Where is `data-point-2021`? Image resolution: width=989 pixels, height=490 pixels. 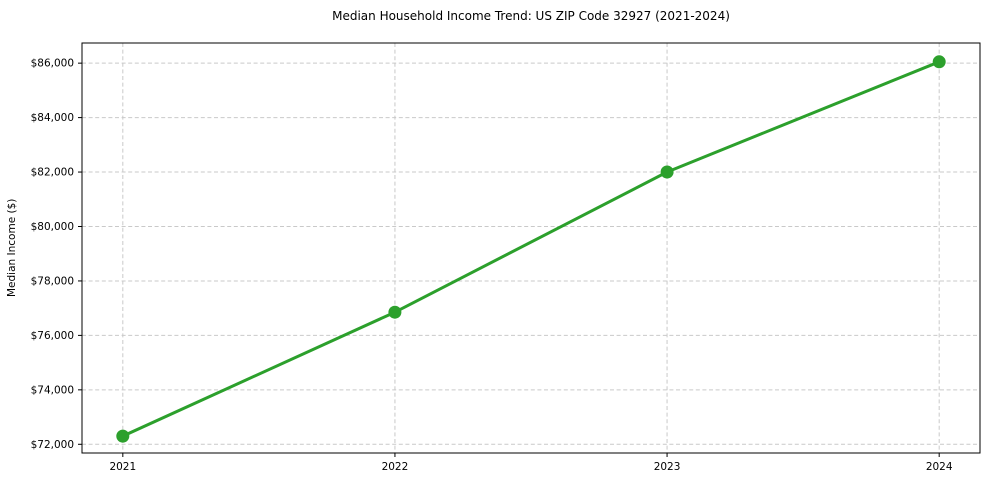 data-point-2021 is located at coordinates (123, 436).